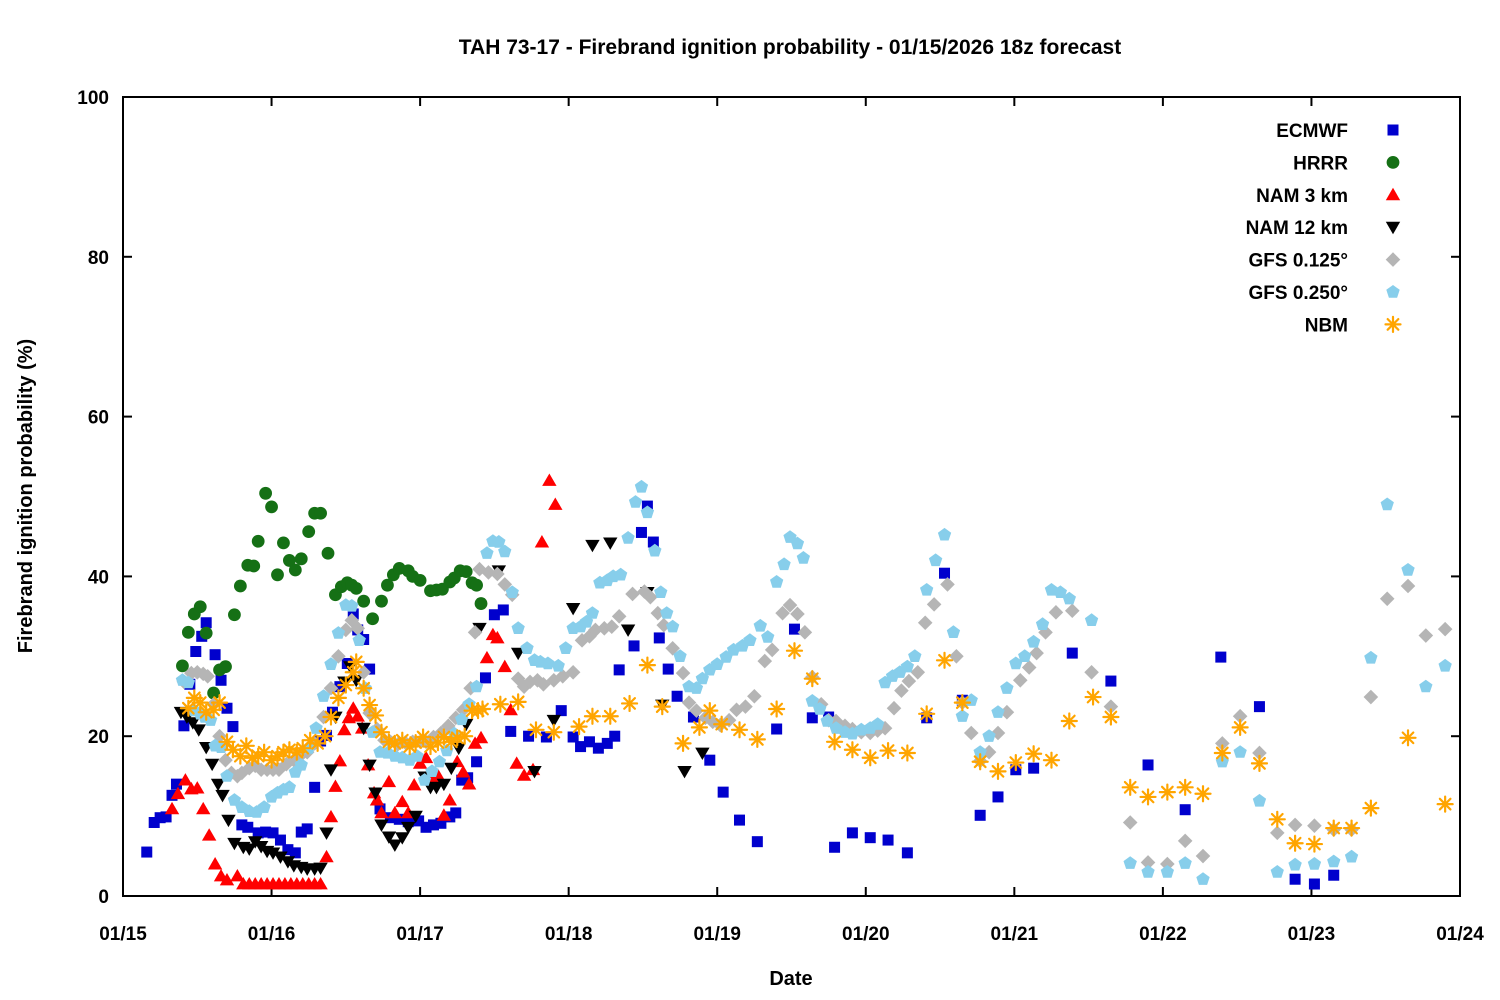 The width and height of the screenshot is (1500, 1000). I want to click on legend-marker-triangle-up-icon, so click(1393, 194).